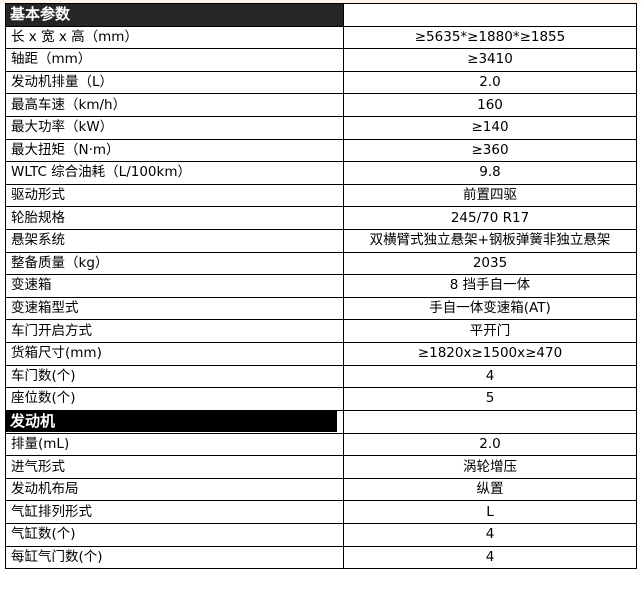 This screenshot has width=641, height=594. Describe the element at coordinates (490, 512) in the screenshot. I see `spec-value: L` at that location.